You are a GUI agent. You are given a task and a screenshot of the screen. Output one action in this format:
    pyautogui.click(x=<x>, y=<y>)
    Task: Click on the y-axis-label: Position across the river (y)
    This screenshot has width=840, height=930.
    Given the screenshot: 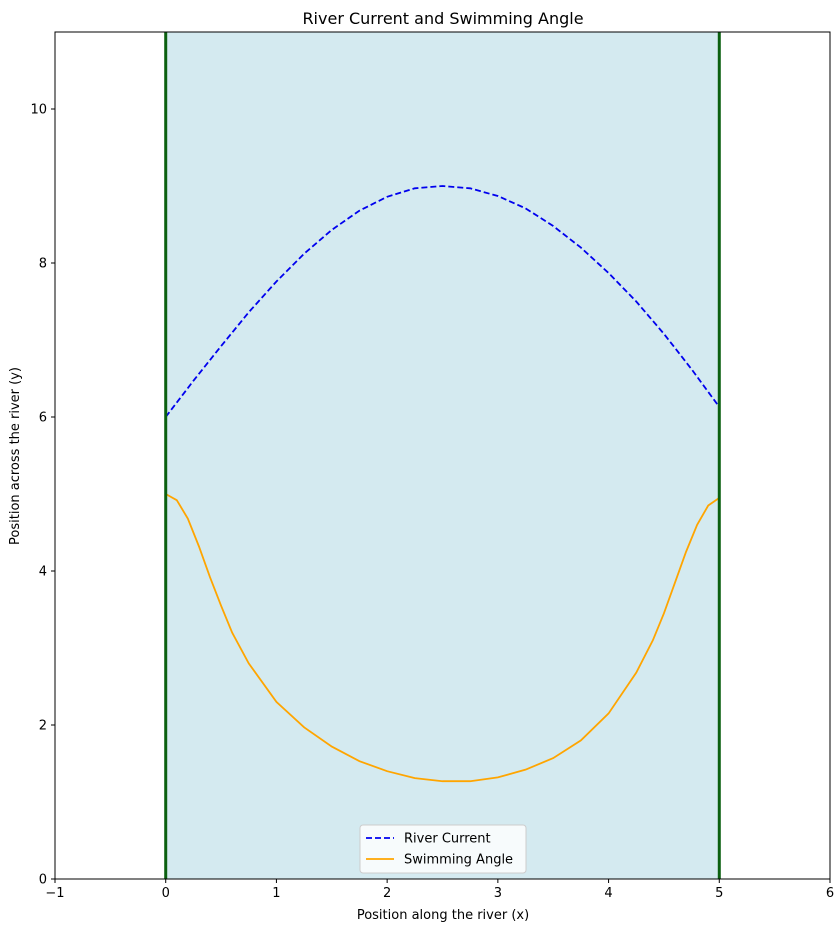 What is the action you would take?
    pyautogui.click(x=15, y=456)
    